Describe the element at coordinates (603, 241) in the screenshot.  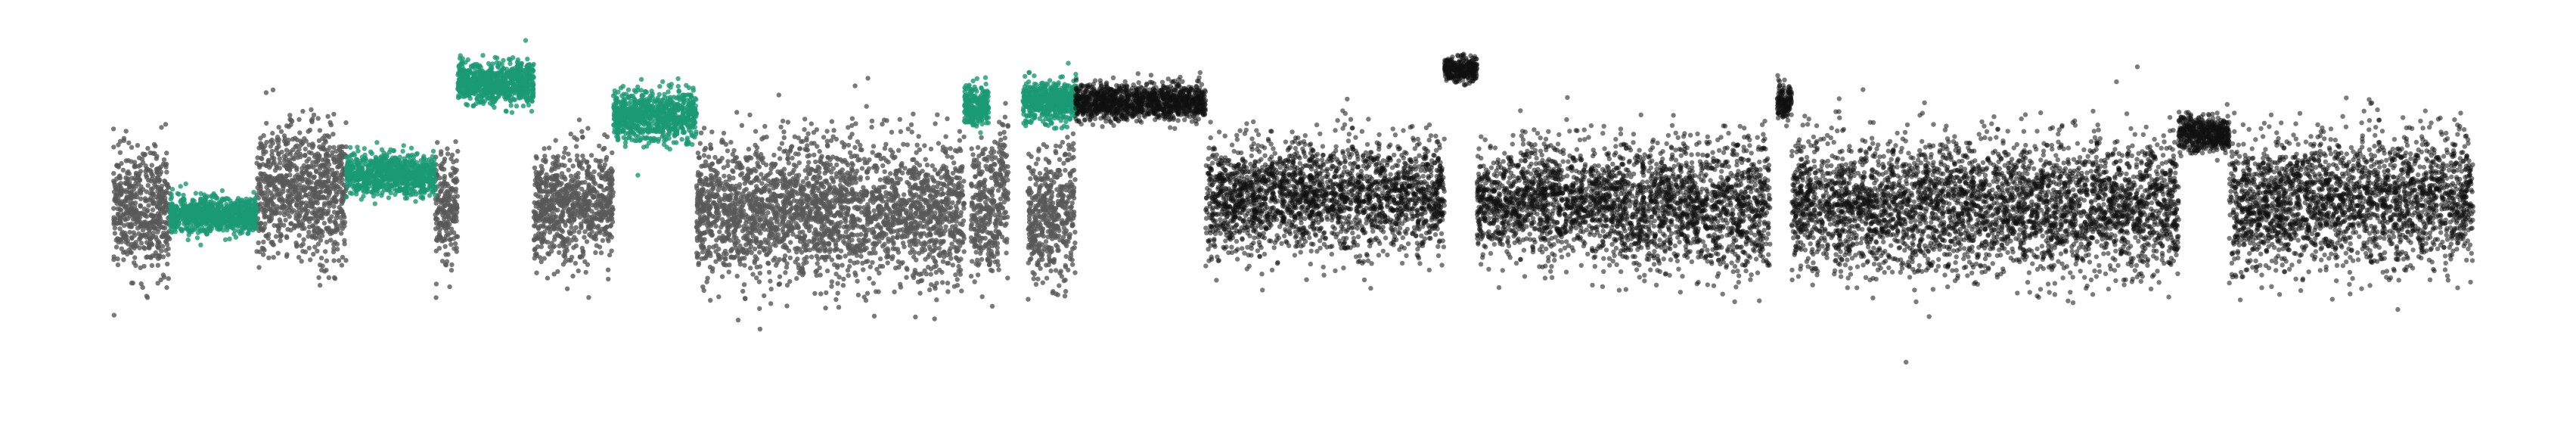
I see `data-point-1907` at that location.